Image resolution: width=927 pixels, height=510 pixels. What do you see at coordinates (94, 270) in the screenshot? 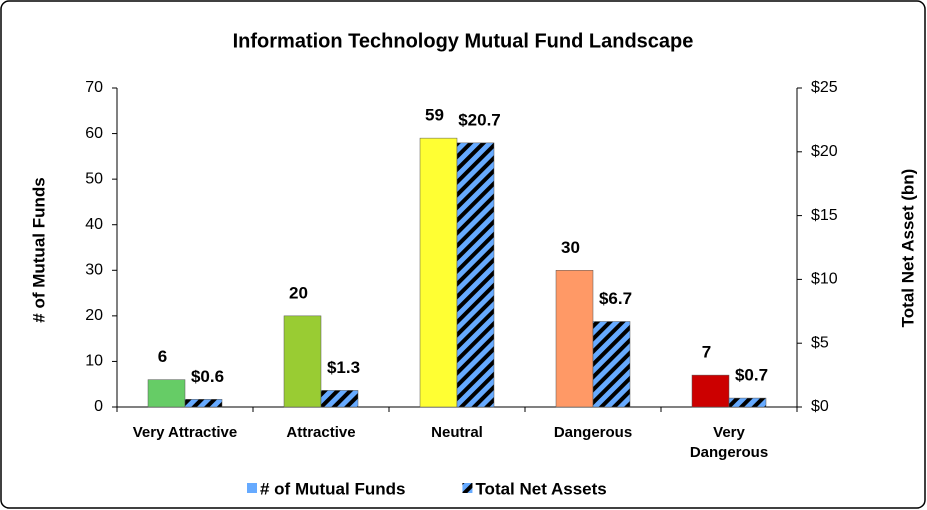
I see `y-tick-label: 30` at bounding box center [94, 270].